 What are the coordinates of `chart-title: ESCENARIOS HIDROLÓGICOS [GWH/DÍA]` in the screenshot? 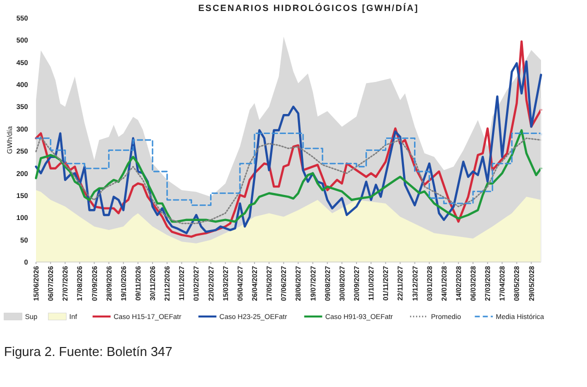 It's located at (308, 8).